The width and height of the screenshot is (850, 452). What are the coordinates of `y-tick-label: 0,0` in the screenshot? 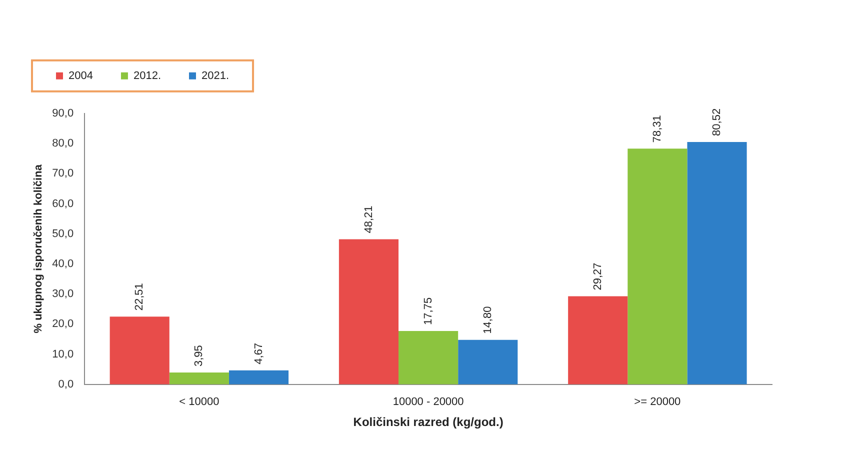 It's located at (66, 384).